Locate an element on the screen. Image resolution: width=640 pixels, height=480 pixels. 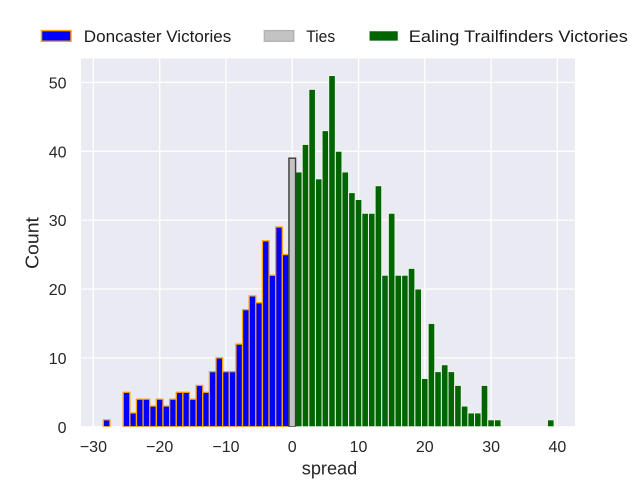
svg-text: 50 is located at coordinates (58, 84).